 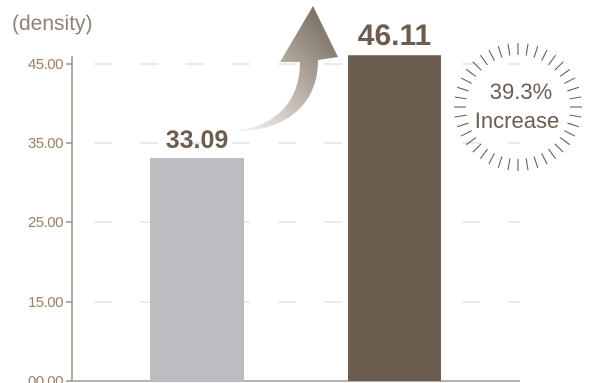 I want to click on increase-badge: 39.3% Increase, so click(x=518, y=107).